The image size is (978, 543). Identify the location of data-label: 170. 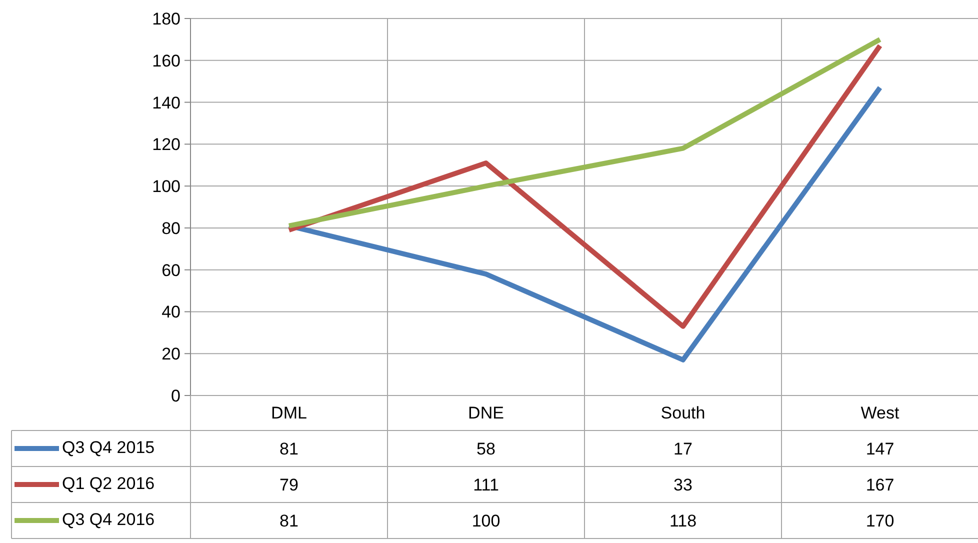
(880, 521).